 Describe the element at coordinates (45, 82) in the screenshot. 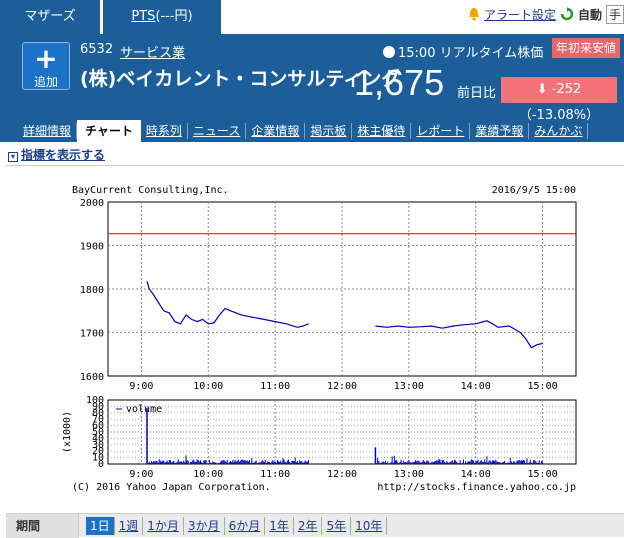

I see `add-label: 追加` at that location.